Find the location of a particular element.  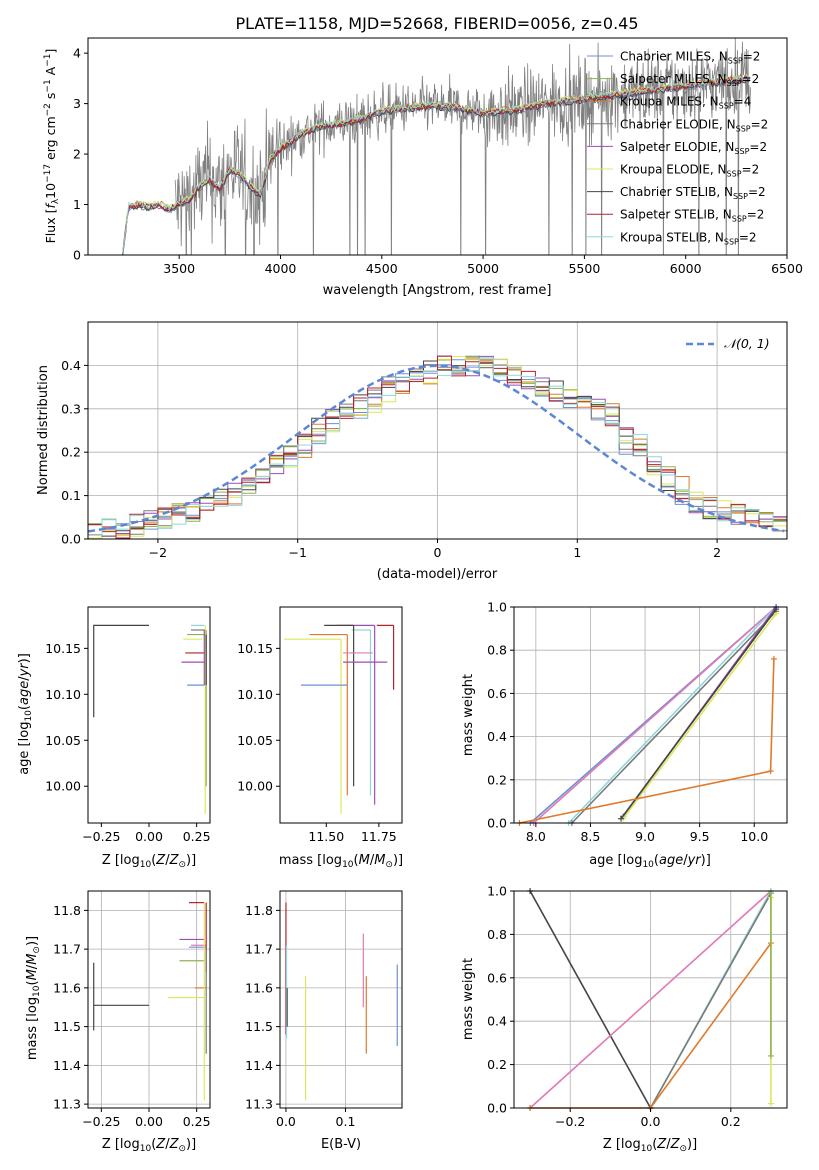

spectrum-xtick-label-6: 6500 is located at coordinates (787, 268).